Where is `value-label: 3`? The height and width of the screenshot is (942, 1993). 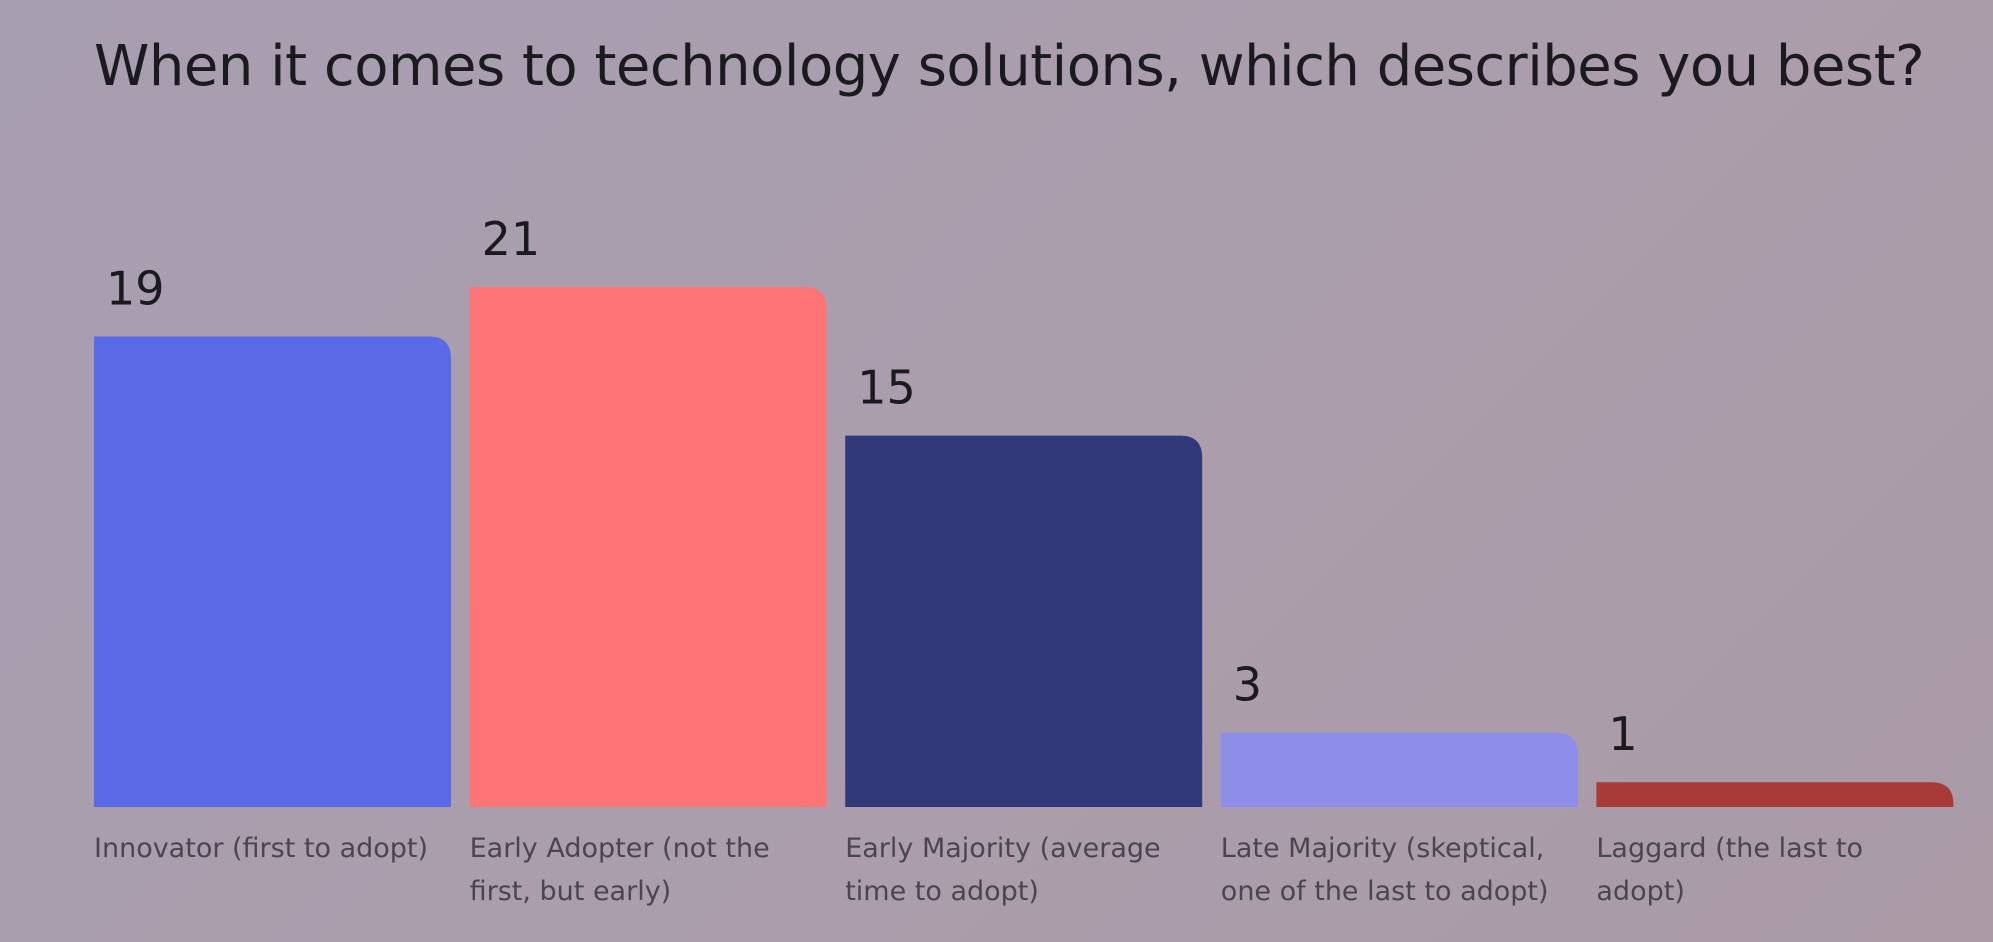 value-label: 3 is located at coordinates (1247, 685).